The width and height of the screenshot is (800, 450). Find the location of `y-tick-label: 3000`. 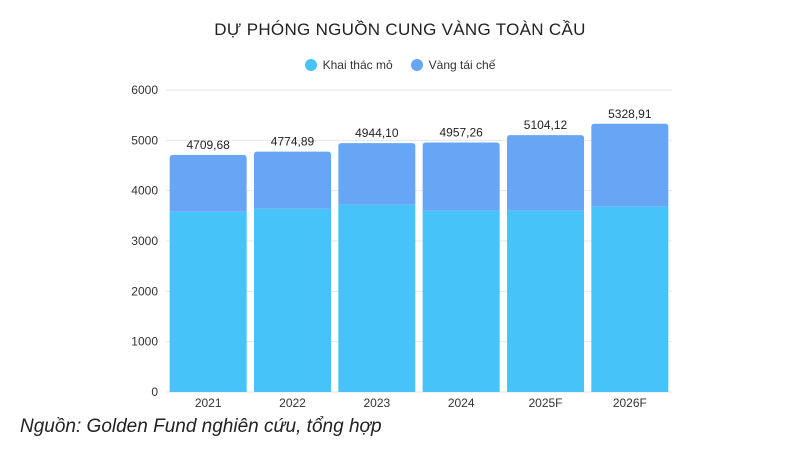

y-tick-label: 3000 is located at coordinates (144, 241).